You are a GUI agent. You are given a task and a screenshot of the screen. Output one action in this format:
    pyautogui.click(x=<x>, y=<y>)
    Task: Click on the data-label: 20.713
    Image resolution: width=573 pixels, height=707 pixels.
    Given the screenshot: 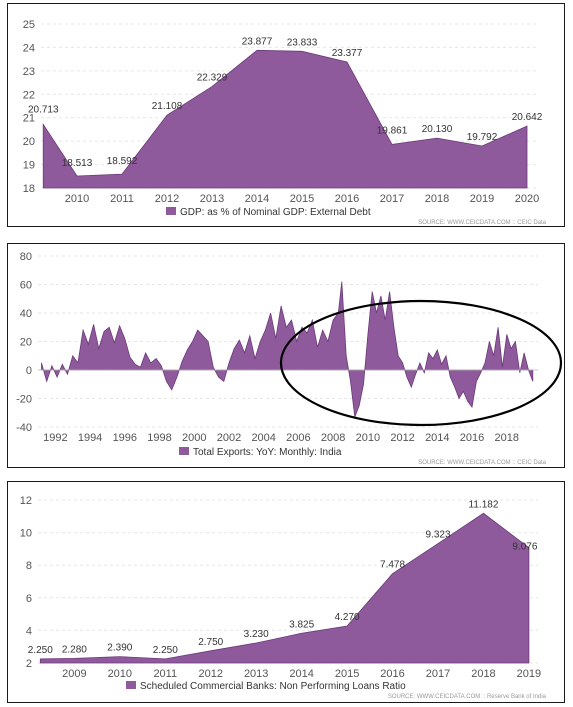 What is the action you would take?
    pyautogui.click(x=43, y=109)
    